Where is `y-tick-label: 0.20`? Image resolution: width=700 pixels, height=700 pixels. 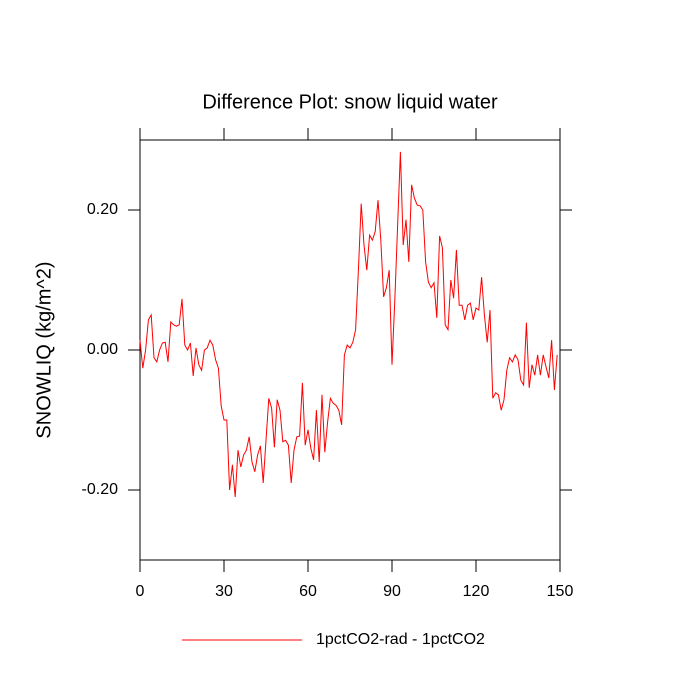 y-tick-label: 0.20 is located at coordinates (102, 209).